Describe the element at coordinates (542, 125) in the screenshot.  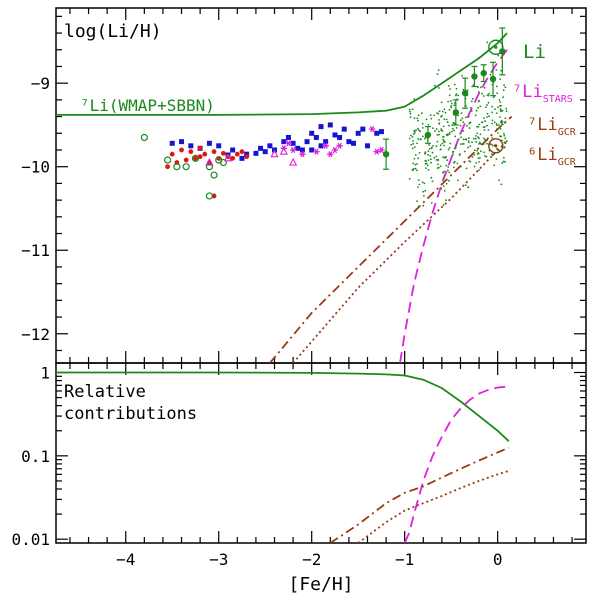
I see `li7-gcr-main: ⁷Li` at that location.